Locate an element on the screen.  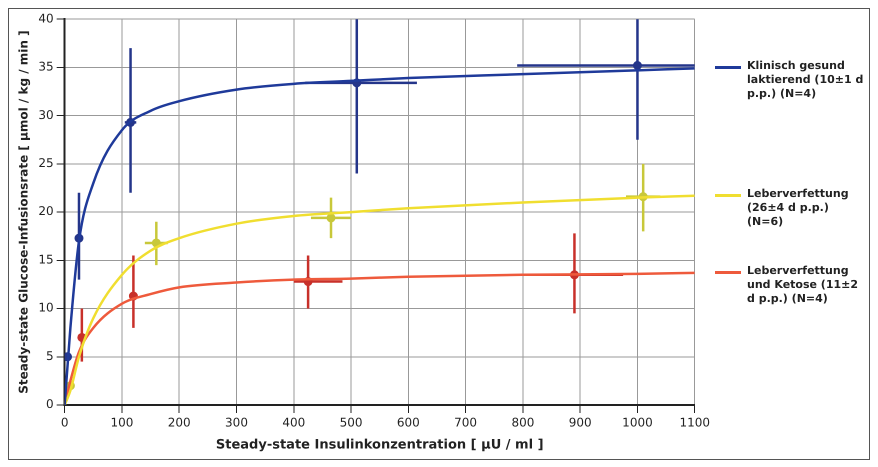
x-tick-label: 400 is located at coordinates (294, 422).